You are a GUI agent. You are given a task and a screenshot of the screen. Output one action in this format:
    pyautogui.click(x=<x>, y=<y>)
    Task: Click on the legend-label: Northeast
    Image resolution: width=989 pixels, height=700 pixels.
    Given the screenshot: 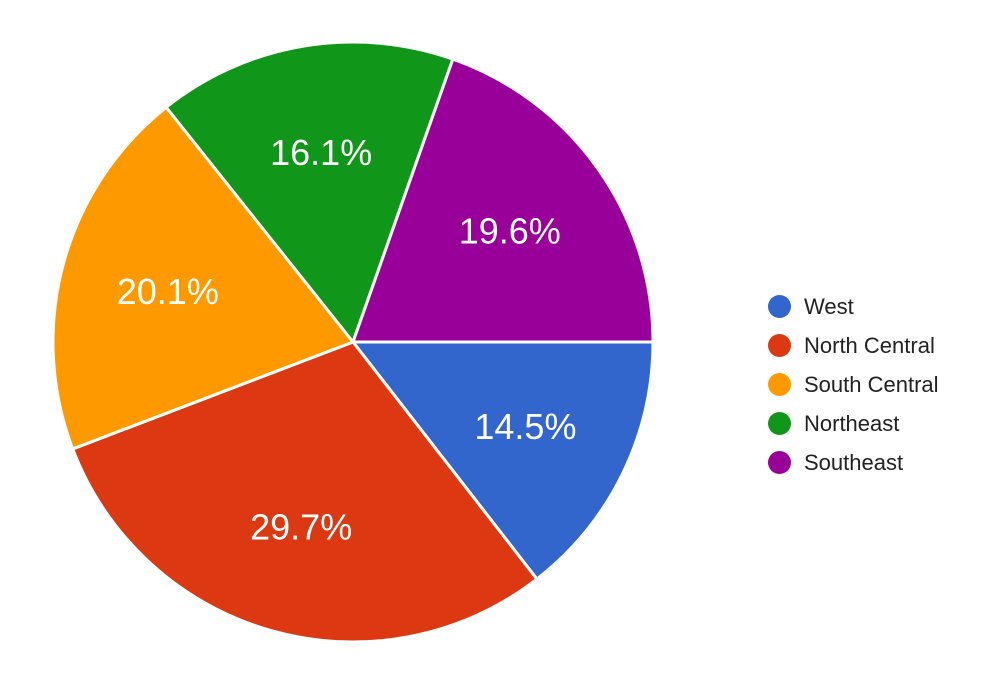 What is the action you would take?
    pyautogui.click(x=852, y=423)
    